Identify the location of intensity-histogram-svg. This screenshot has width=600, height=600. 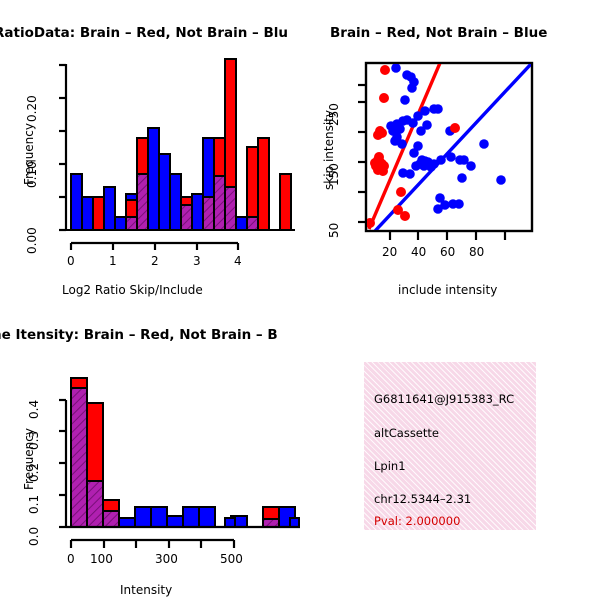
(179, 462).